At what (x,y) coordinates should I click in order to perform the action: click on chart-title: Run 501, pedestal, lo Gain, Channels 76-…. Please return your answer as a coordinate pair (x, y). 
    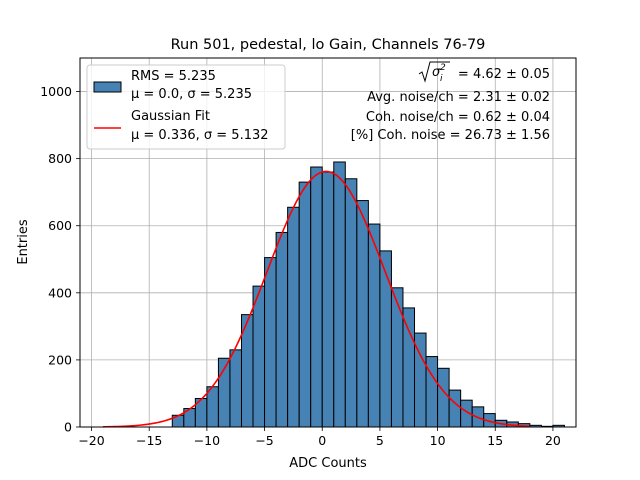
    Looking at the image, I should click on (328, 45).